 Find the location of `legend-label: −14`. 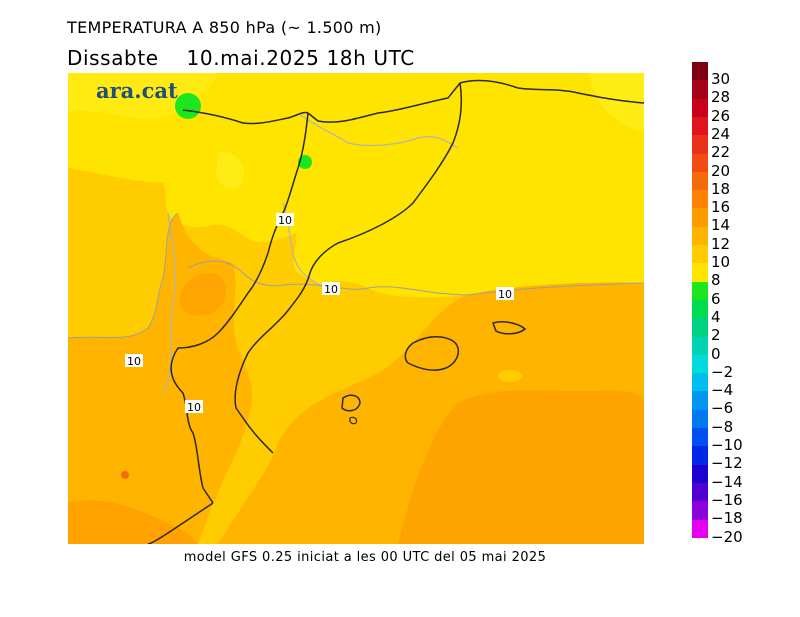

legend-label: −14 is located at coordinates (727, 481).